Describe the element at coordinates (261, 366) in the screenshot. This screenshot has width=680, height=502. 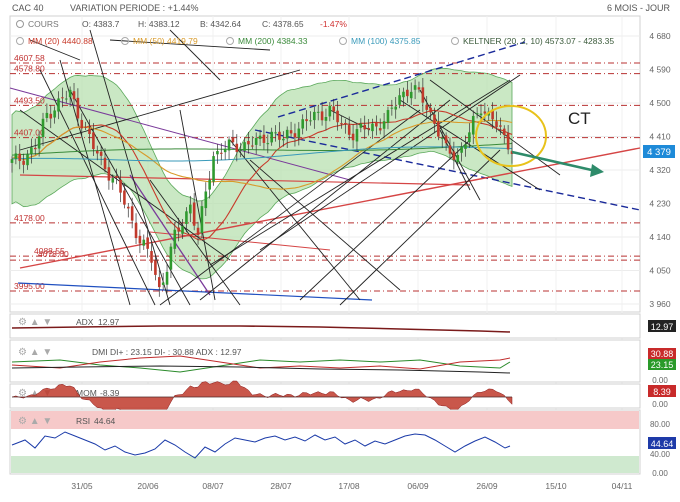
I see `dmi-plus-line` at that location.